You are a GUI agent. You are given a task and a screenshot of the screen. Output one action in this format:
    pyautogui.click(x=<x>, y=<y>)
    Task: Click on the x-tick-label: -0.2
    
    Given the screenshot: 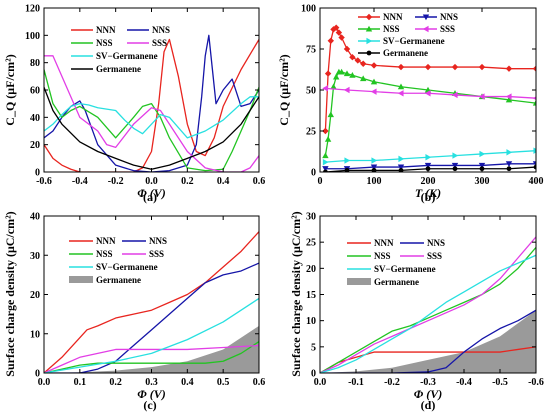 What is the action you would take?
    pyautogui.click(x=392, y=382)
    